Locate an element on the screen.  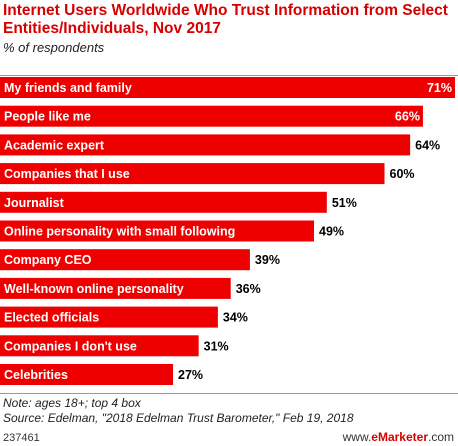
brand-logo: www.eMarketer.com is located at coordinates (398, 437).